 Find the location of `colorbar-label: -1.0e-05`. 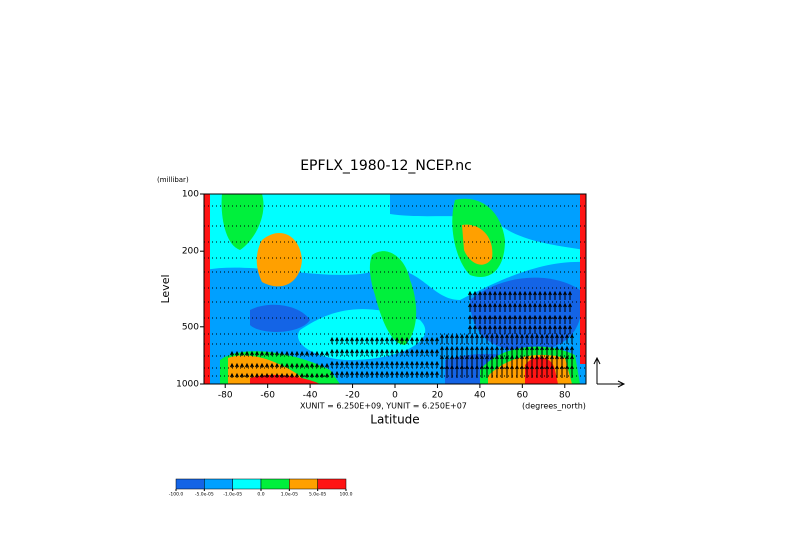

colorbar-label: -1.0e-05 is located at coordinates (232, 495).